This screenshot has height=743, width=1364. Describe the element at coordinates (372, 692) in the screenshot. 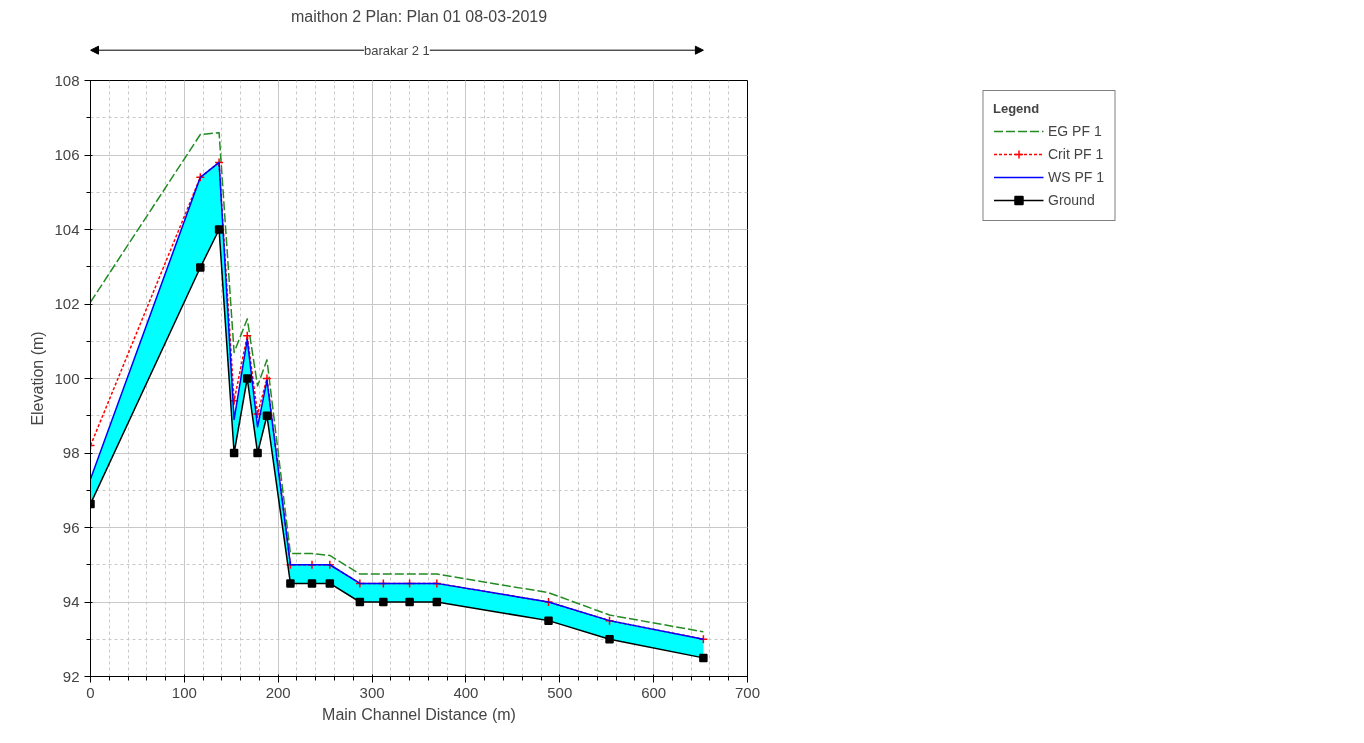

I see `x-tick-label: 300` at that location.